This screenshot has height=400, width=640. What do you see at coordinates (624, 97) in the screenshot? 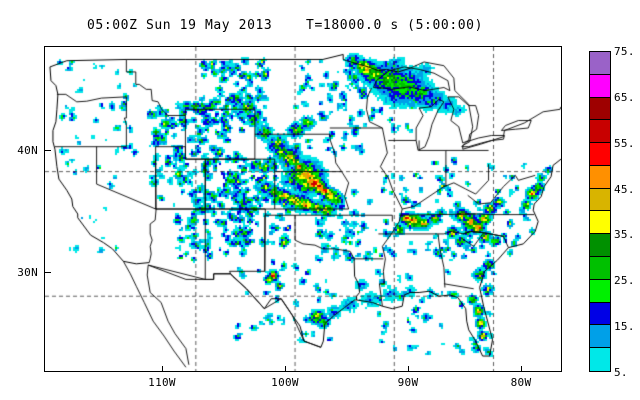
I see `colorbar-label-65: 65.` at bounding box center [624, 97].